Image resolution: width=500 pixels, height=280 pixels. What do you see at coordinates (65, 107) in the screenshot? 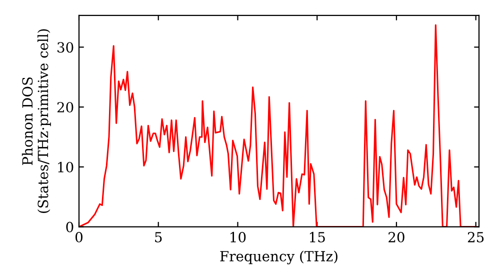
I see `y-tick-label: 20` at bounding box center [65, 107].